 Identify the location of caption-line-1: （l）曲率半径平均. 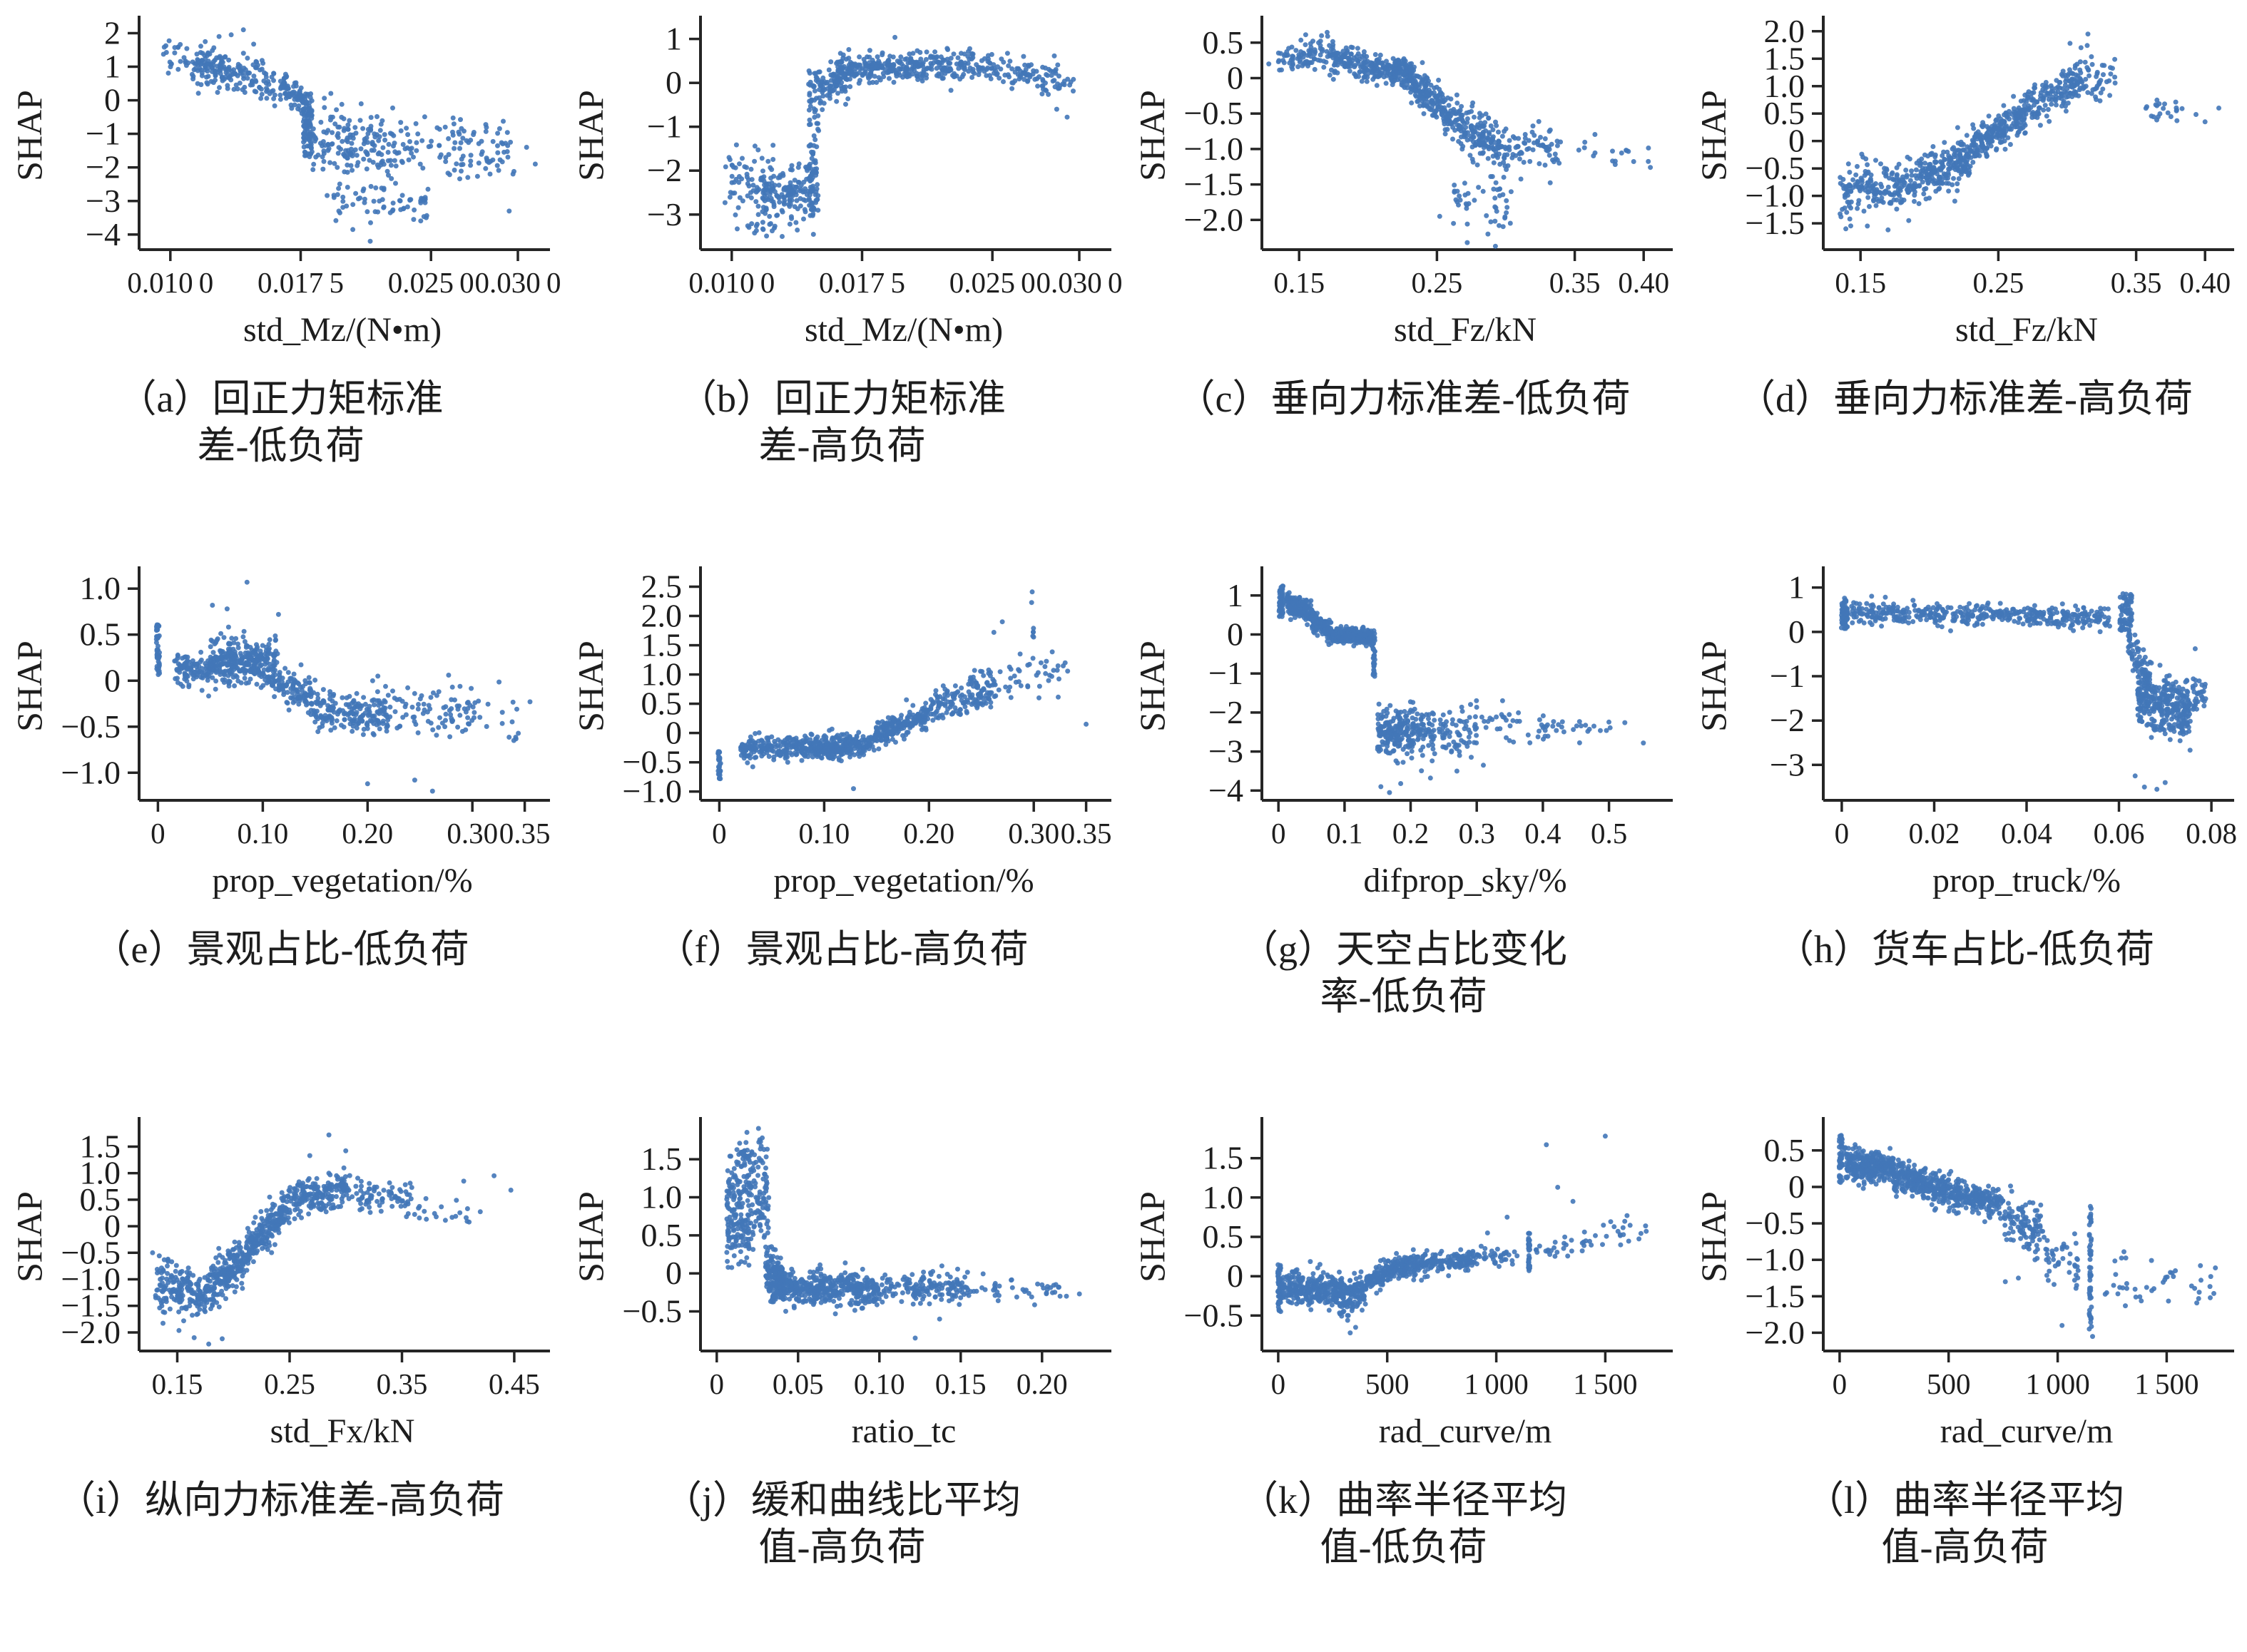
(1964, 1500).